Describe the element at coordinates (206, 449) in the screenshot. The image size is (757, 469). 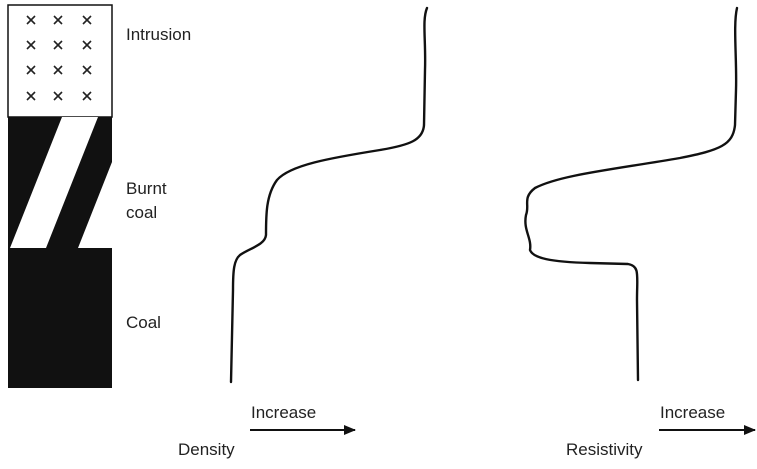
I see `density-label: Density` at that location.